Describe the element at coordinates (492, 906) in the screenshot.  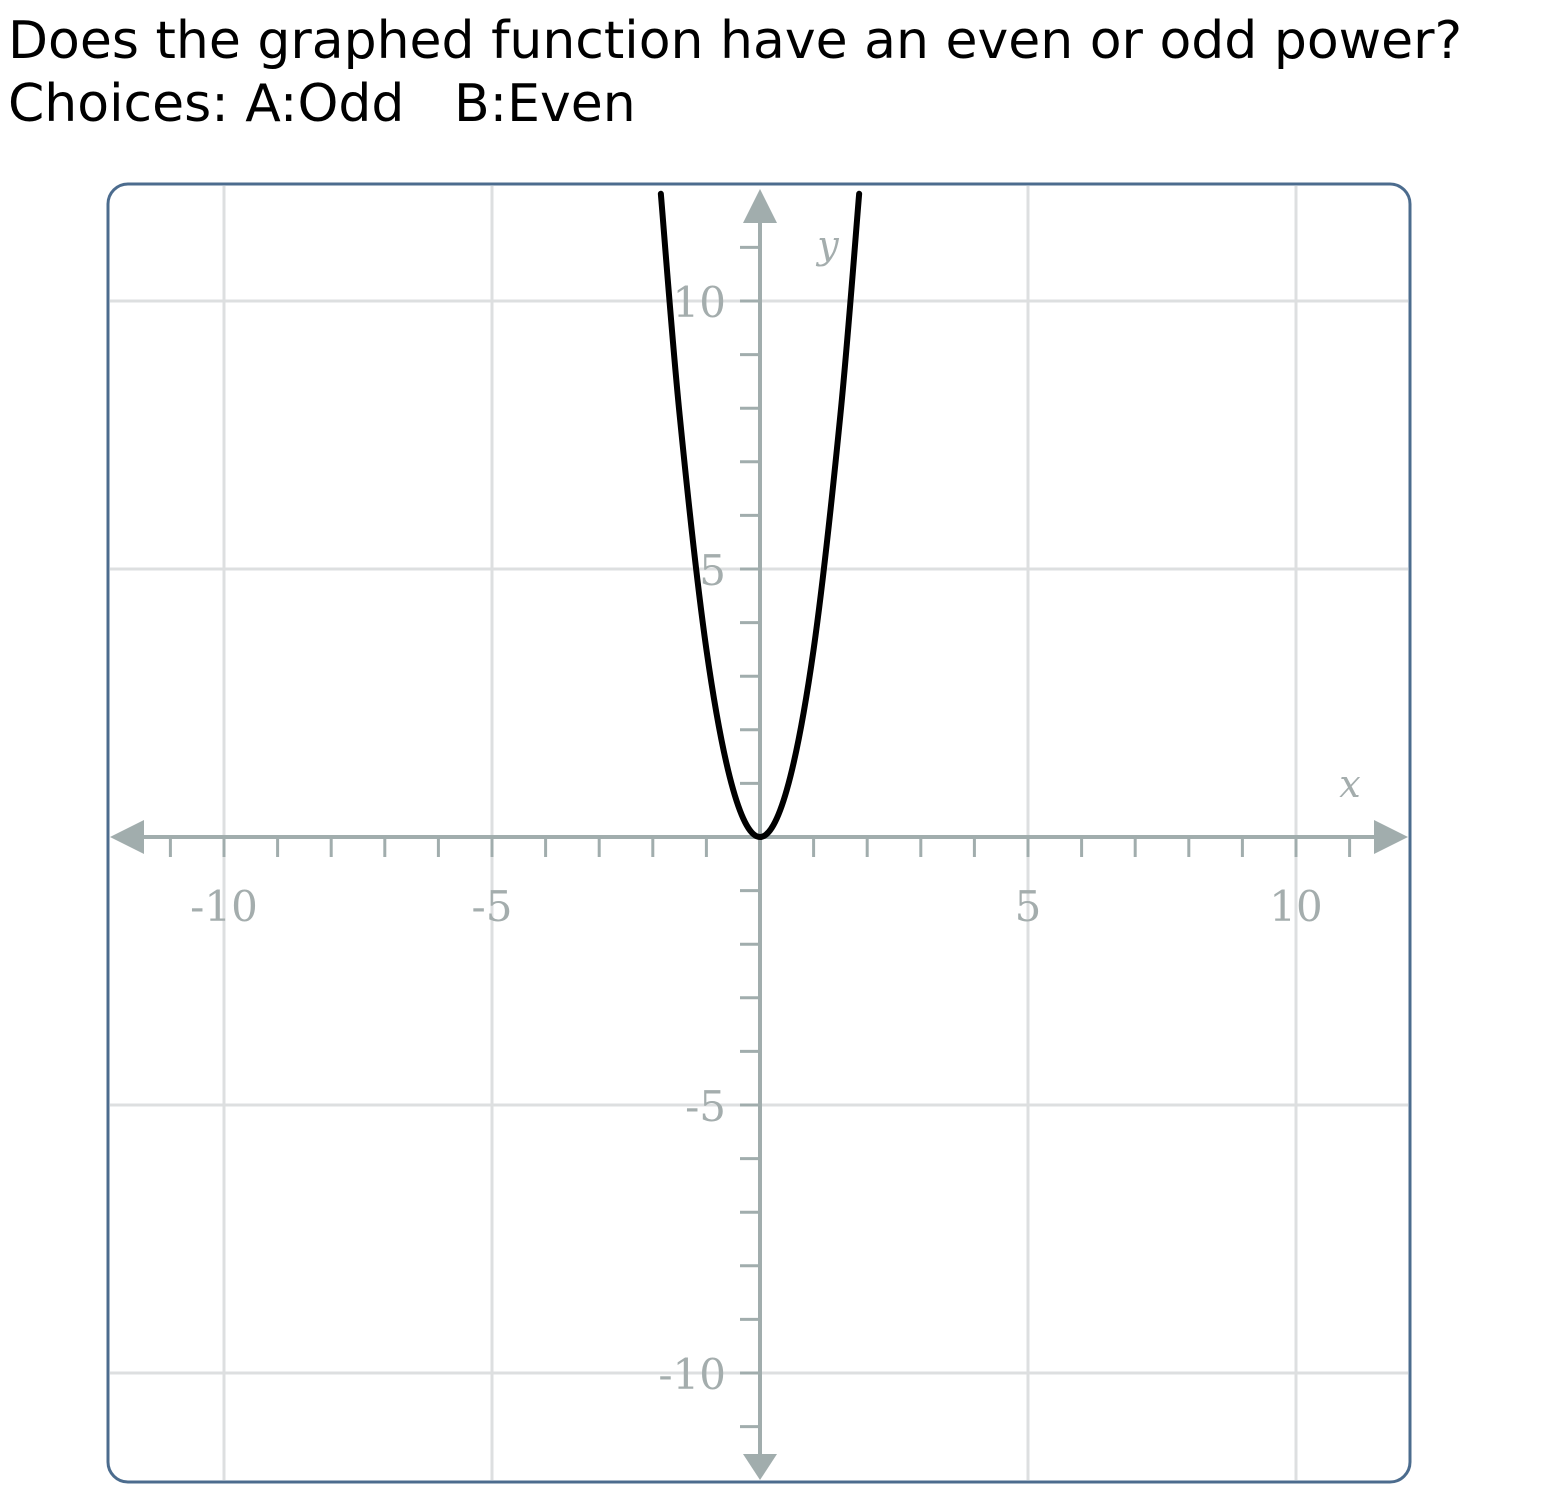
I see `x-tick-label: -5` at that location.